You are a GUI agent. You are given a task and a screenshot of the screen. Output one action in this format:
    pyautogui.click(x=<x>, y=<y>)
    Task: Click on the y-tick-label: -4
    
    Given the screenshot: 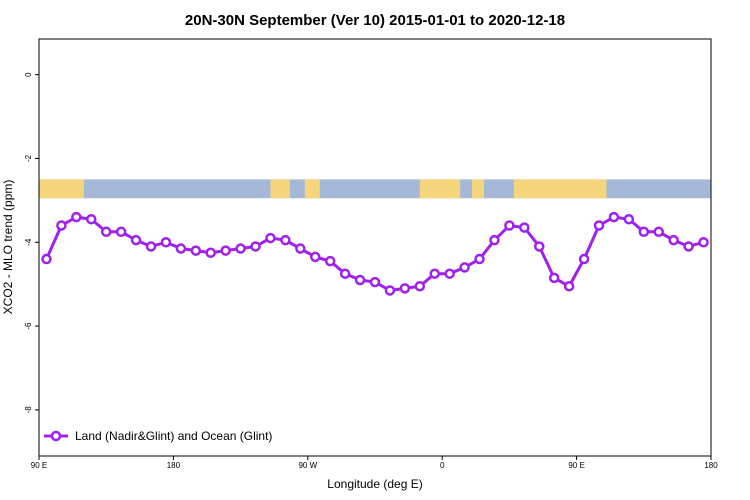 What is the action you would take?
    pyautogui.click(x=28, y=242)
    